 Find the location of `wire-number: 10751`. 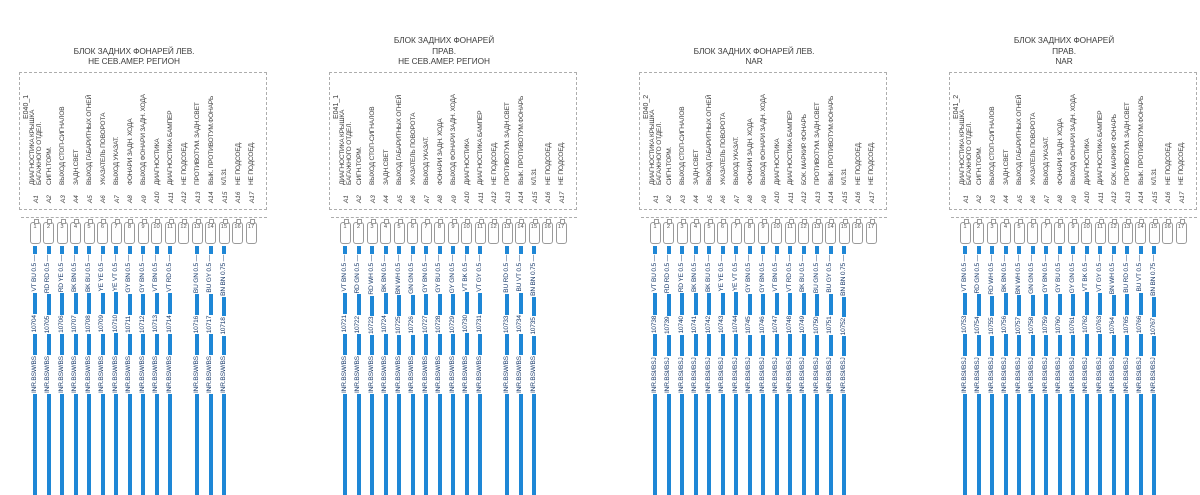

wire-number: 10751 is located at coordinates (830, 325).